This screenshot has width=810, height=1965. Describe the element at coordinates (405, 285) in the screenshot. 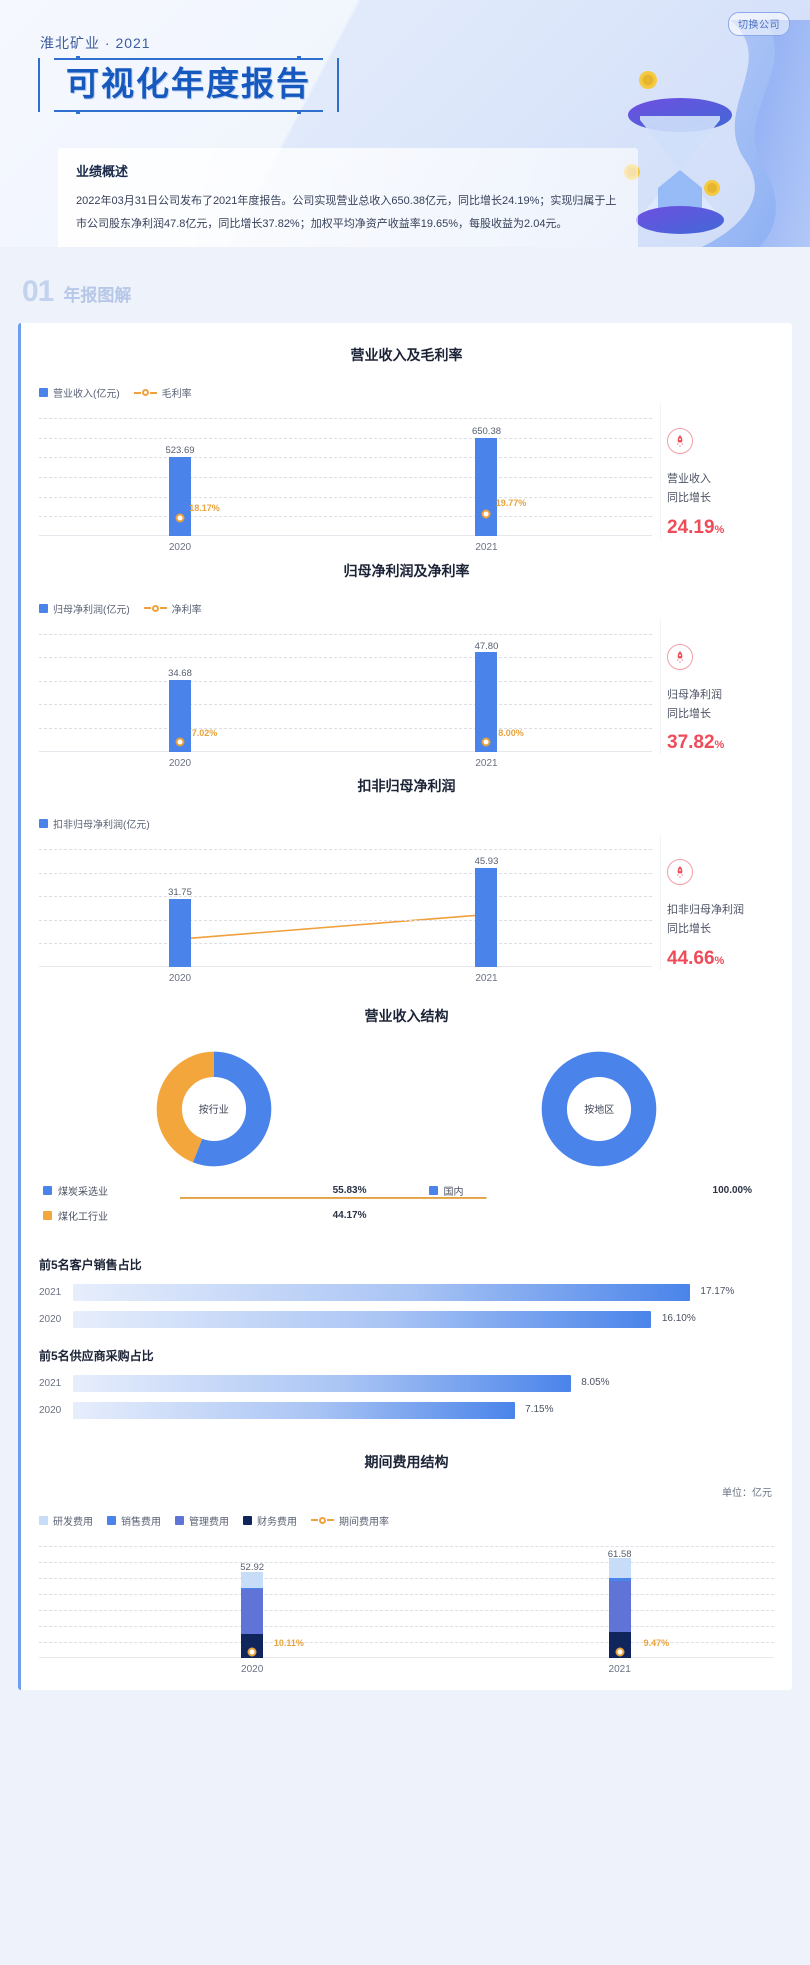

I see `section-header-01: 01 年报图解` at that location.